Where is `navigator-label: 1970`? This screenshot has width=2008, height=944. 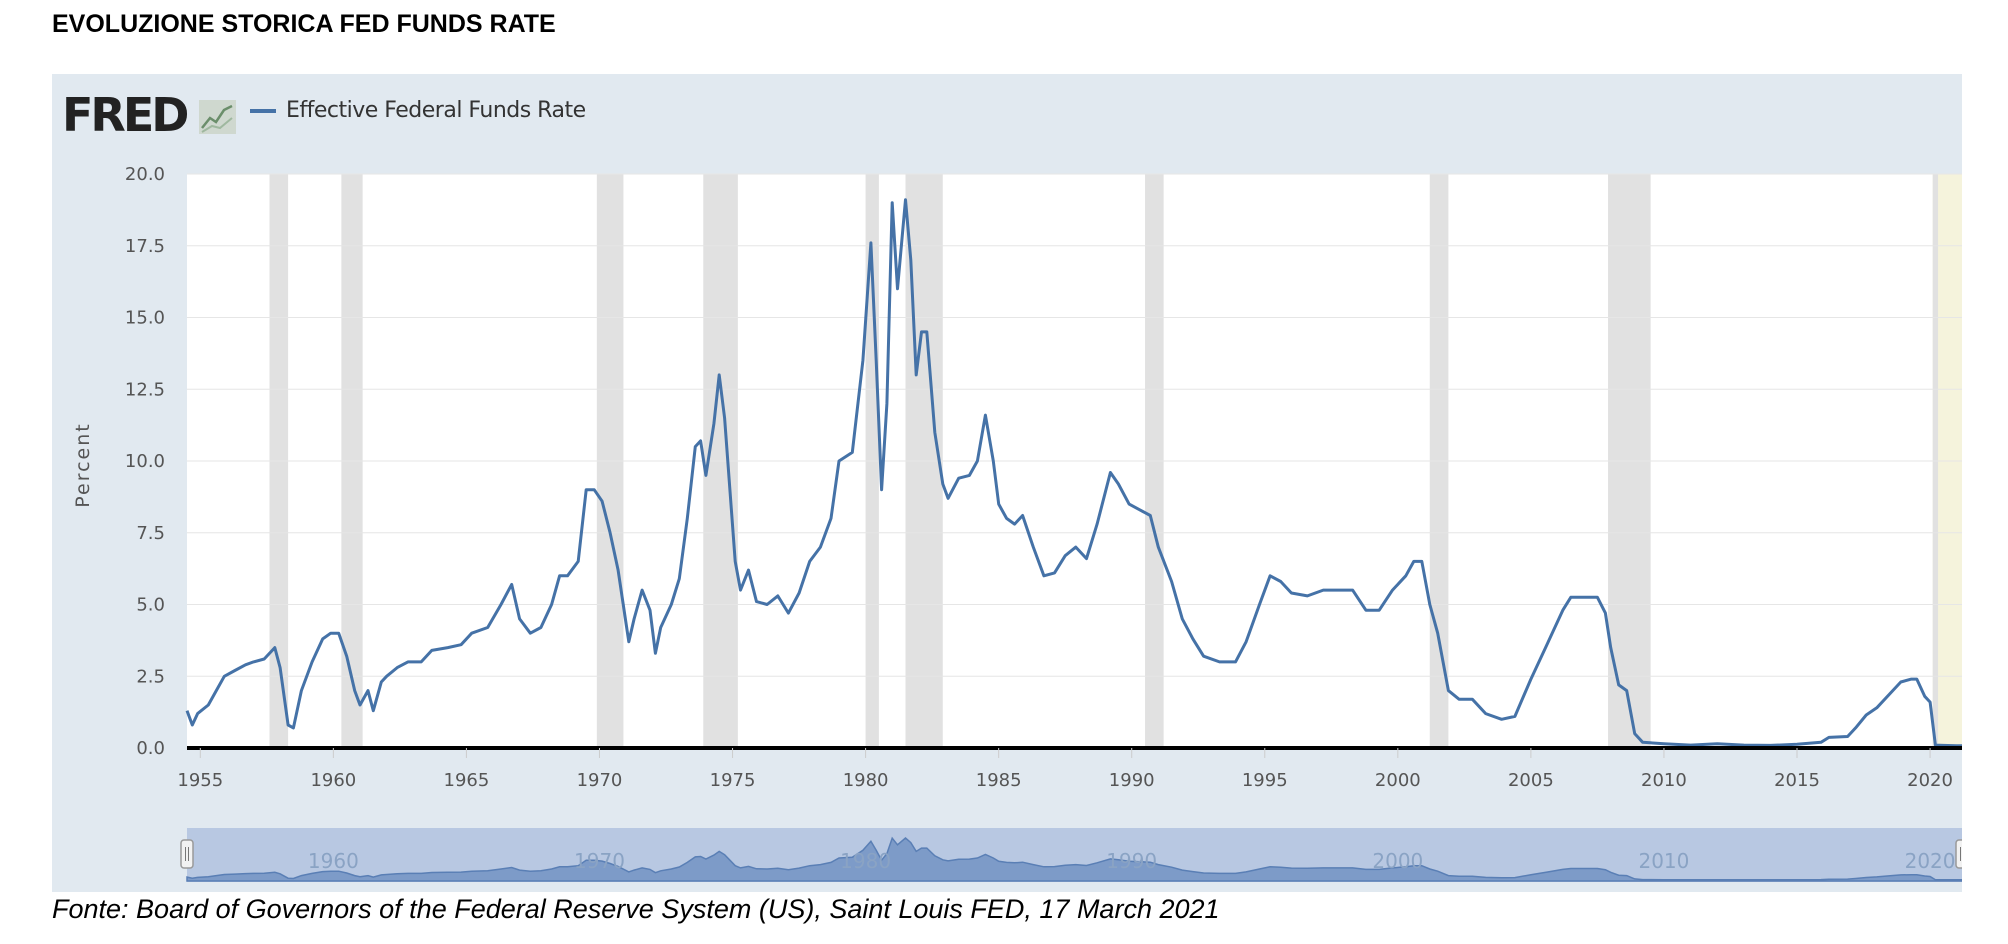 navigator-label: 1970 is located at coordinates (599, 861).